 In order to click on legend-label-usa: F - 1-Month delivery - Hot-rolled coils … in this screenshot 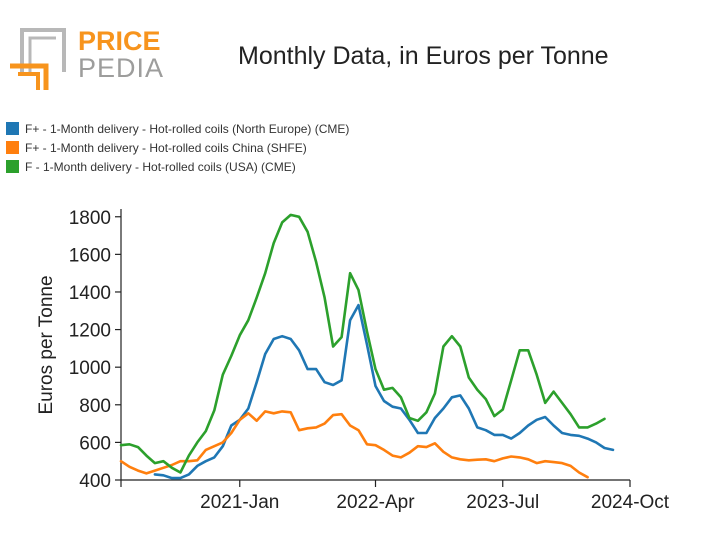, I will do `click(160, 166)`.